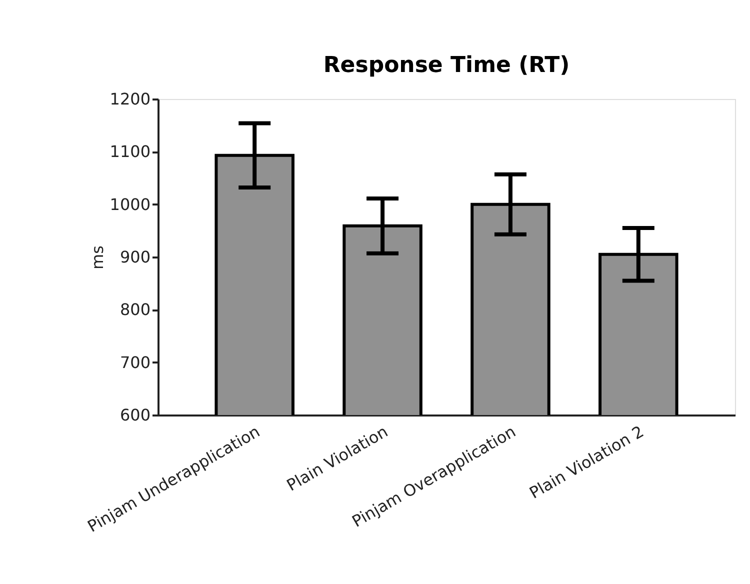 This screenshot has height=584, width=750. Describe the element at coordinates (97, 258) in the screenshot. I see `y-axis-title: ms` at that location.